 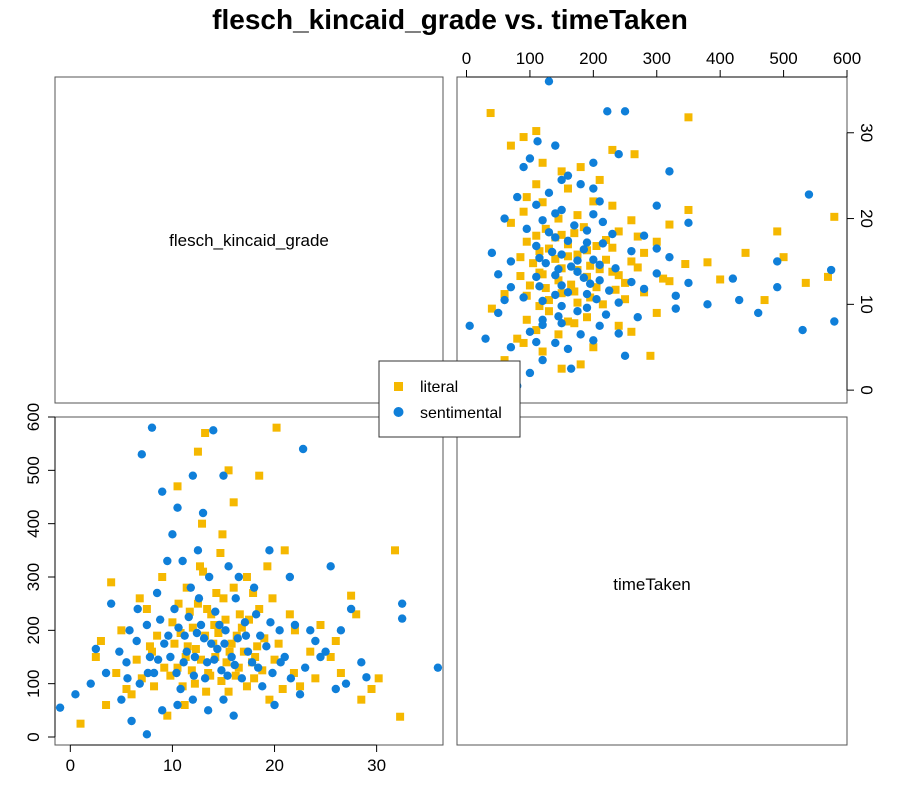 What do you see at coordinates (33, 630) in the screenshot?
I see `left-y-tick-label: 200` at bounding box center [33, 630].